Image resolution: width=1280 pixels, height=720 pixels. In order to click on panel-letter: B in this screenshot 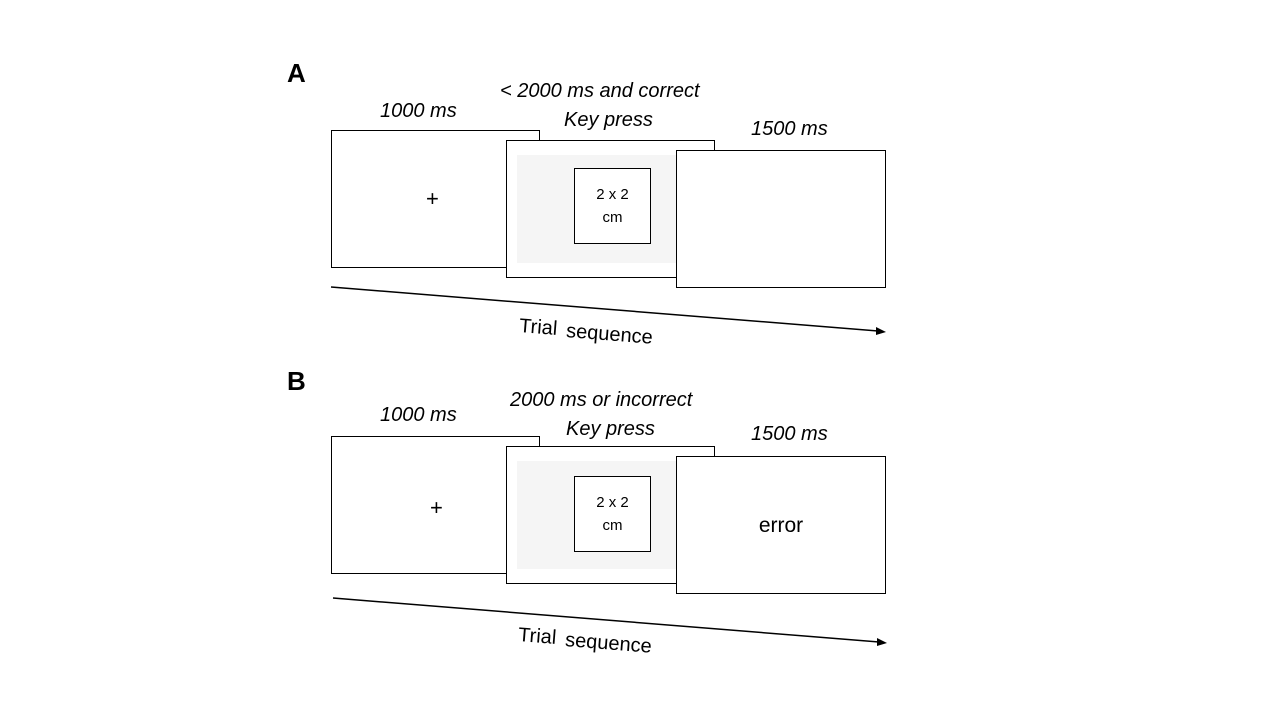, I will do `click(296, 381)`.